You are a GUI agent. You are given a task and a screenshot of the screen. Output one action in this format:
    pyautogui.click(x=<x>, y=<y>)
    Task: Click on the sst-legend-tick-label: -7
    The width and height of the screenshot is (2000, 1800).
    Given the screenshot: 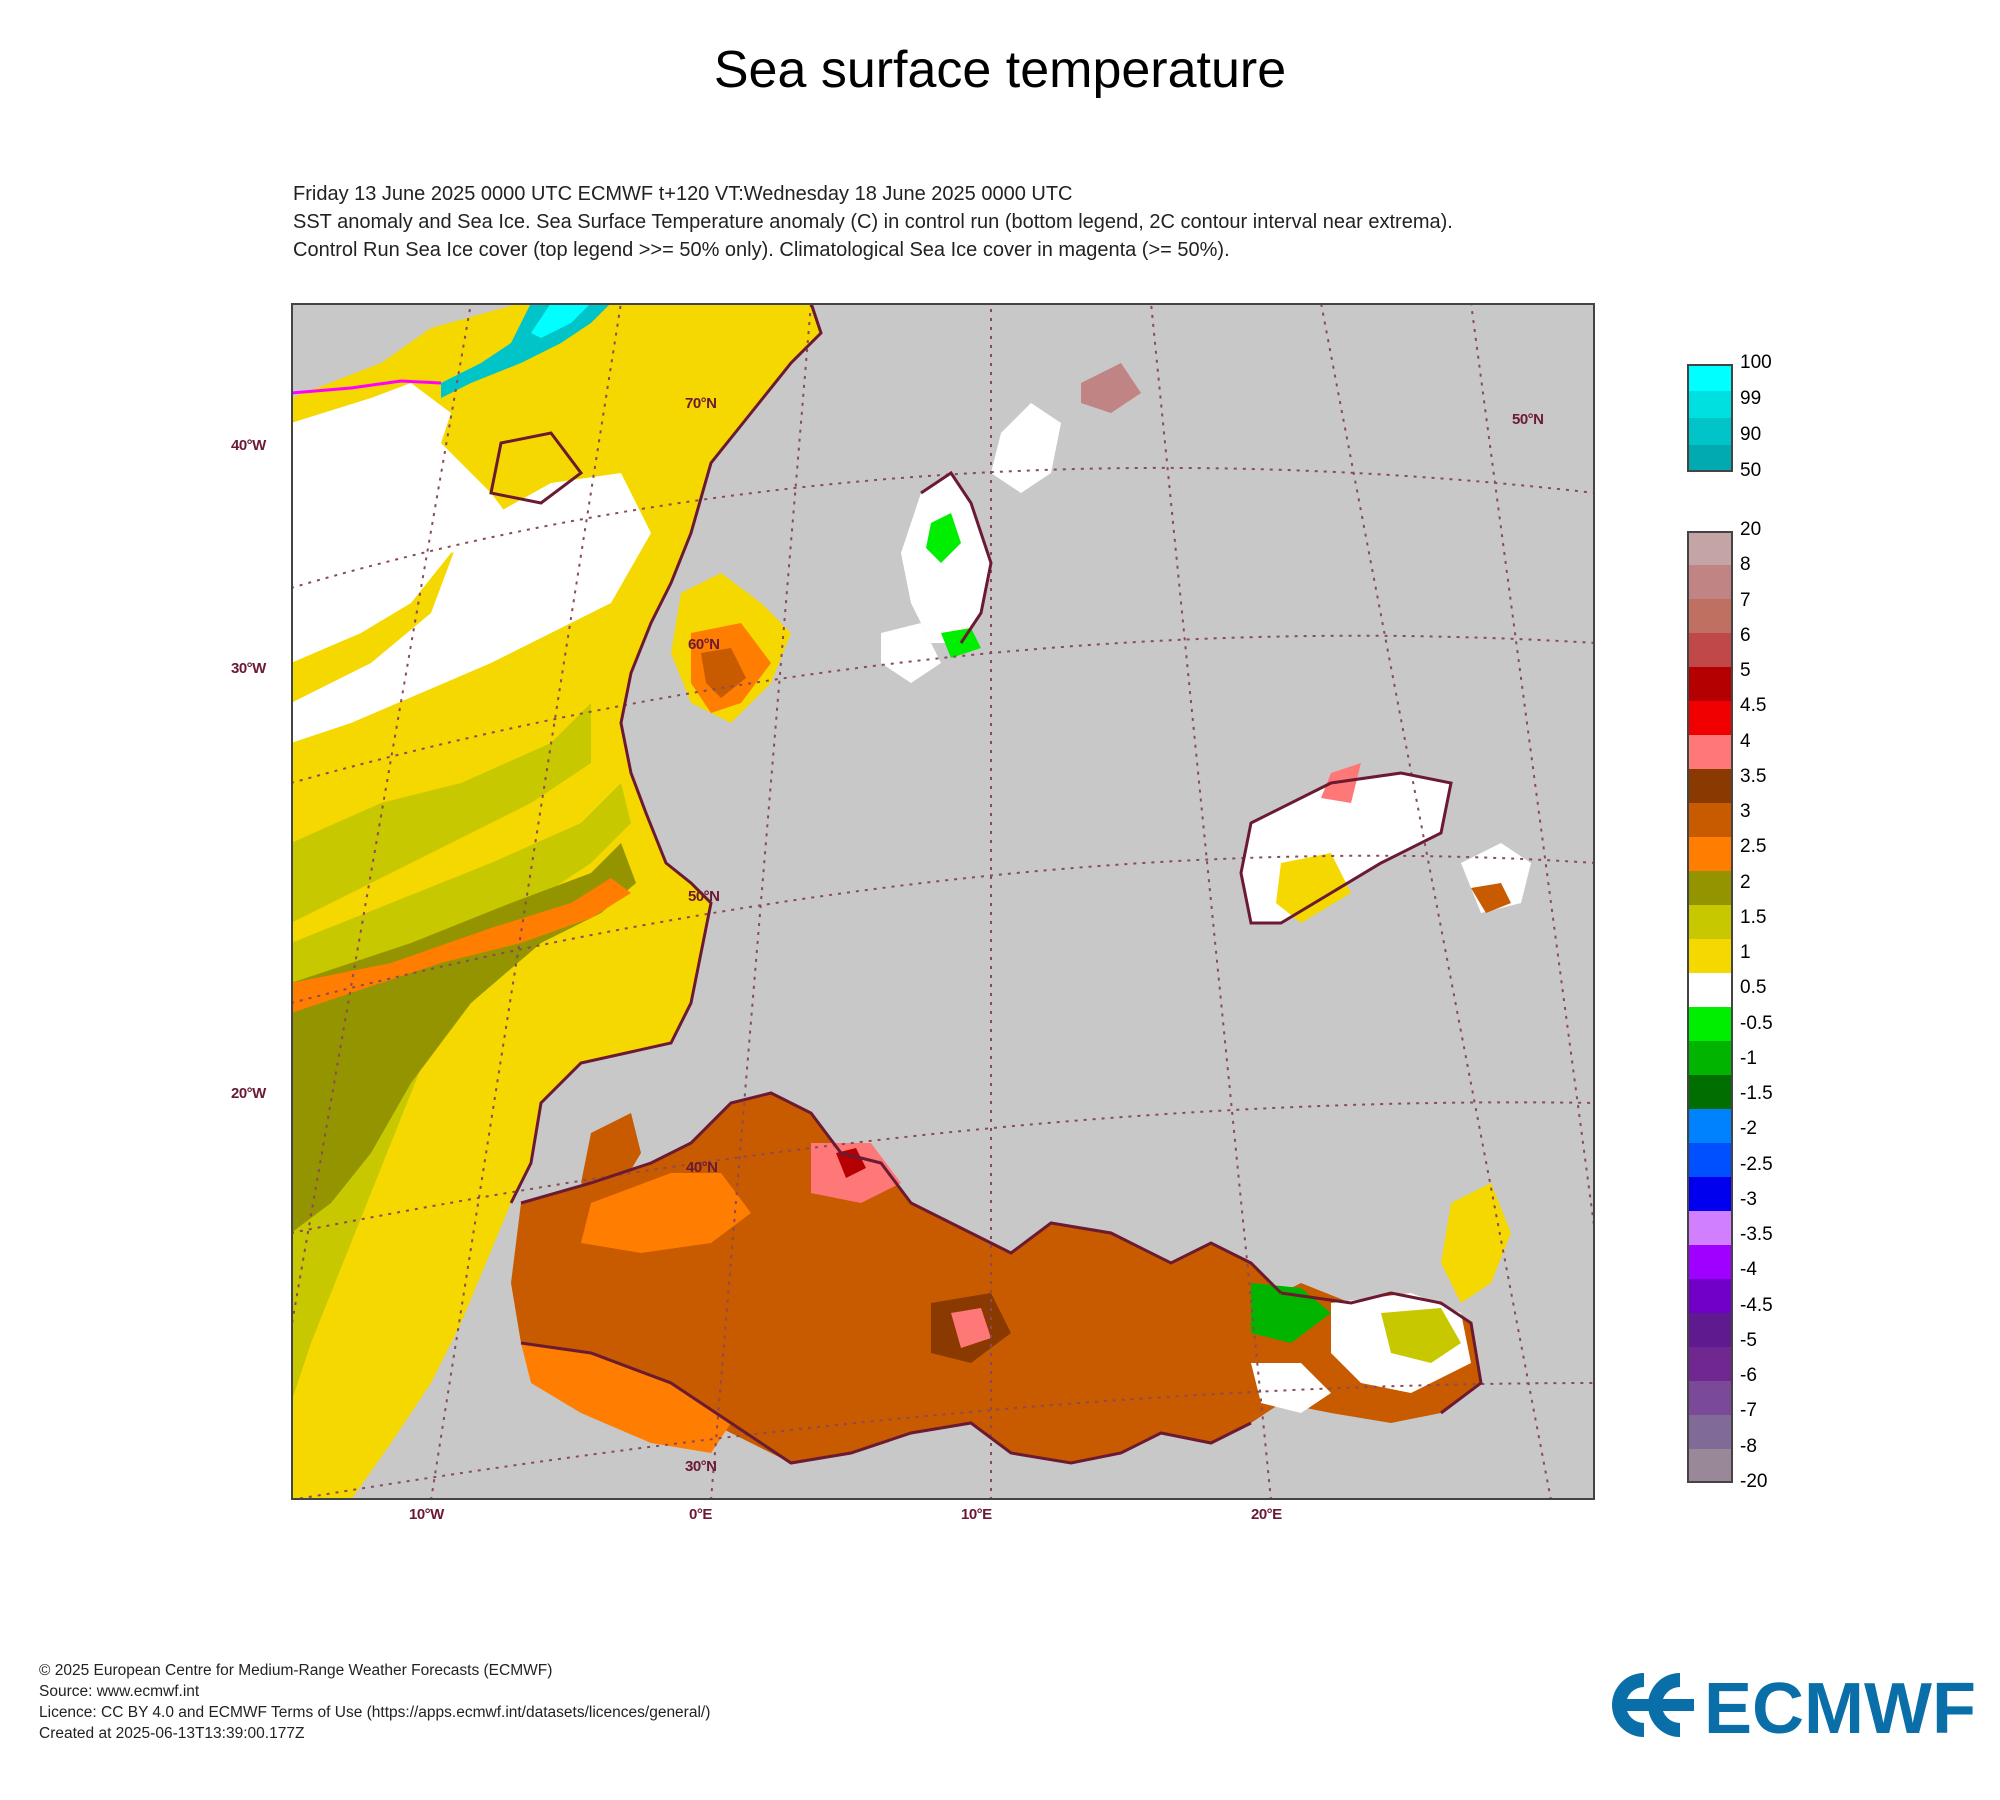 What is the action you would take?
    pyautogui.click(x=1748, y=1411)
    